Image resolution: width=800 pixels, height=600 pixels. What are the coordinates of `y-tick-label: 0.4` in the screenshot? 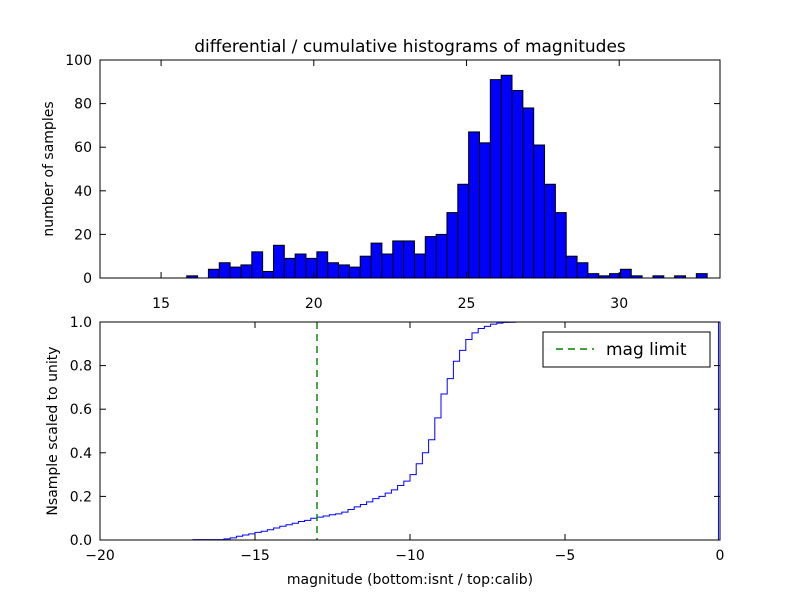 It's located at (81, 454).